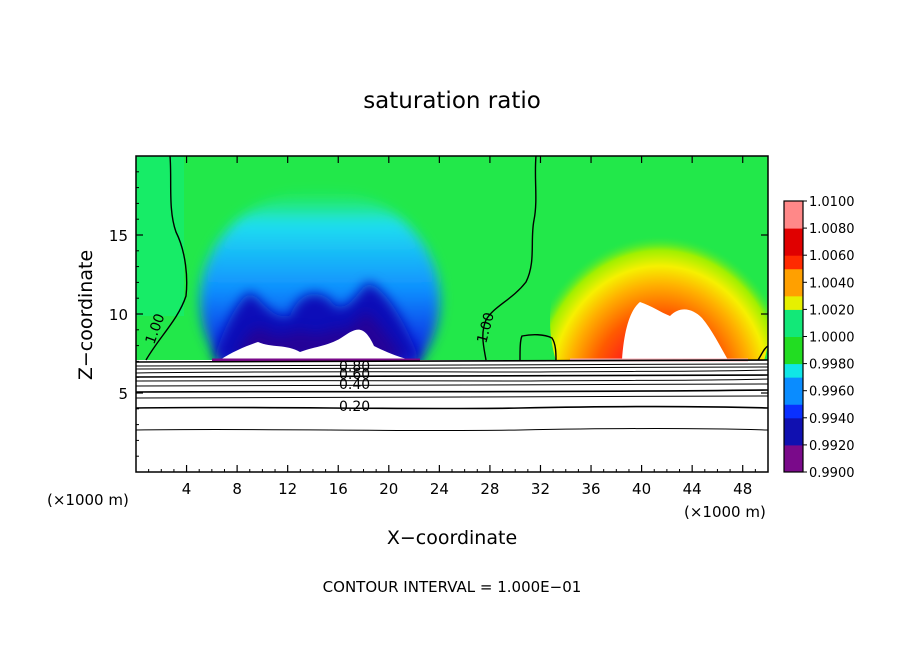  Describe the element at coordinates (452, 101) in the screenshot. I see `chart-title: saturation ratio` at that location.